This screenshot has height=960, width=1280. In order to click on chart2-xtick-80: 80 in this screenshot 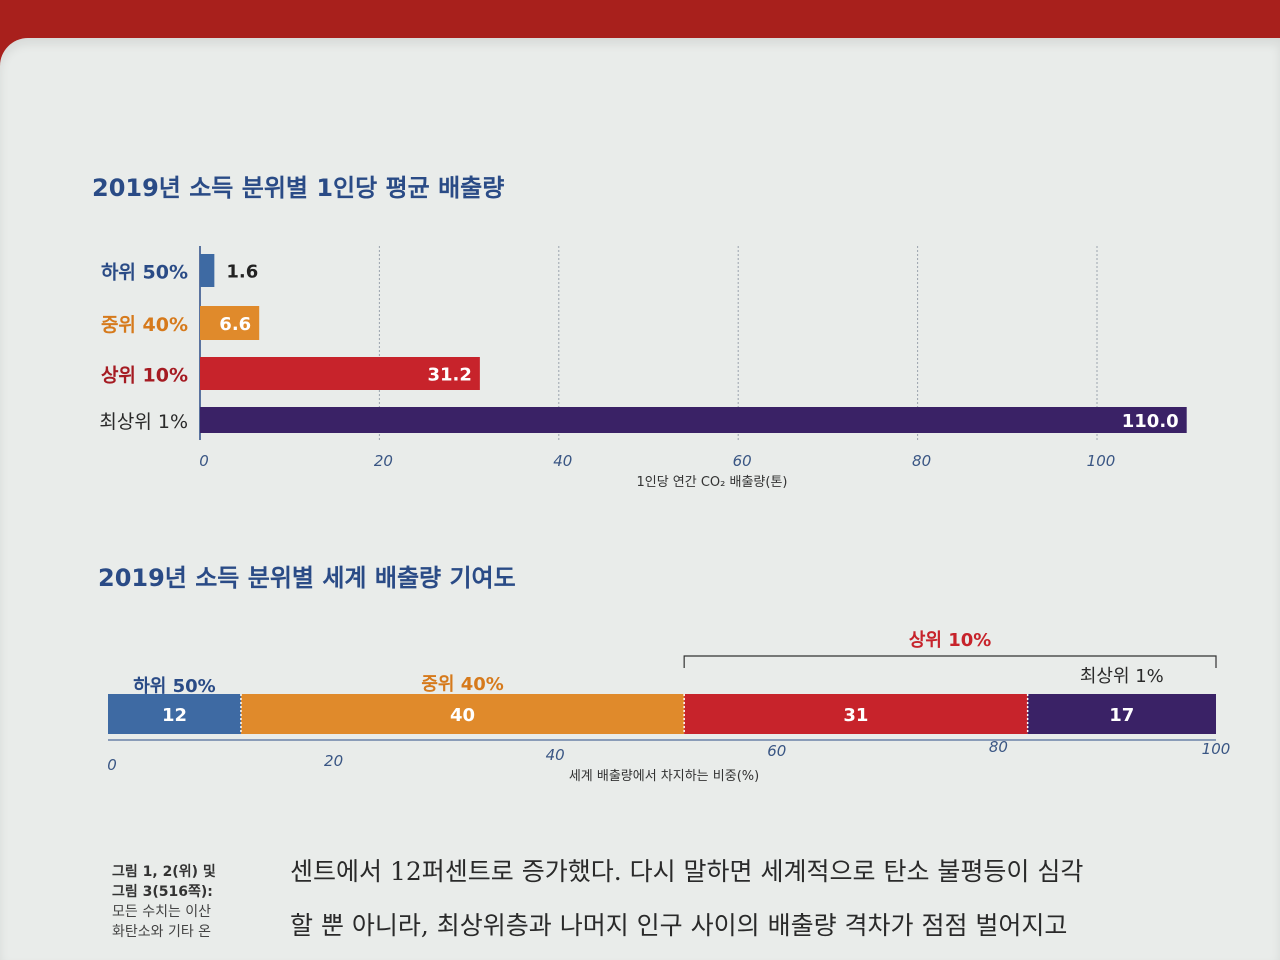, I will do `click(998, 747)`.